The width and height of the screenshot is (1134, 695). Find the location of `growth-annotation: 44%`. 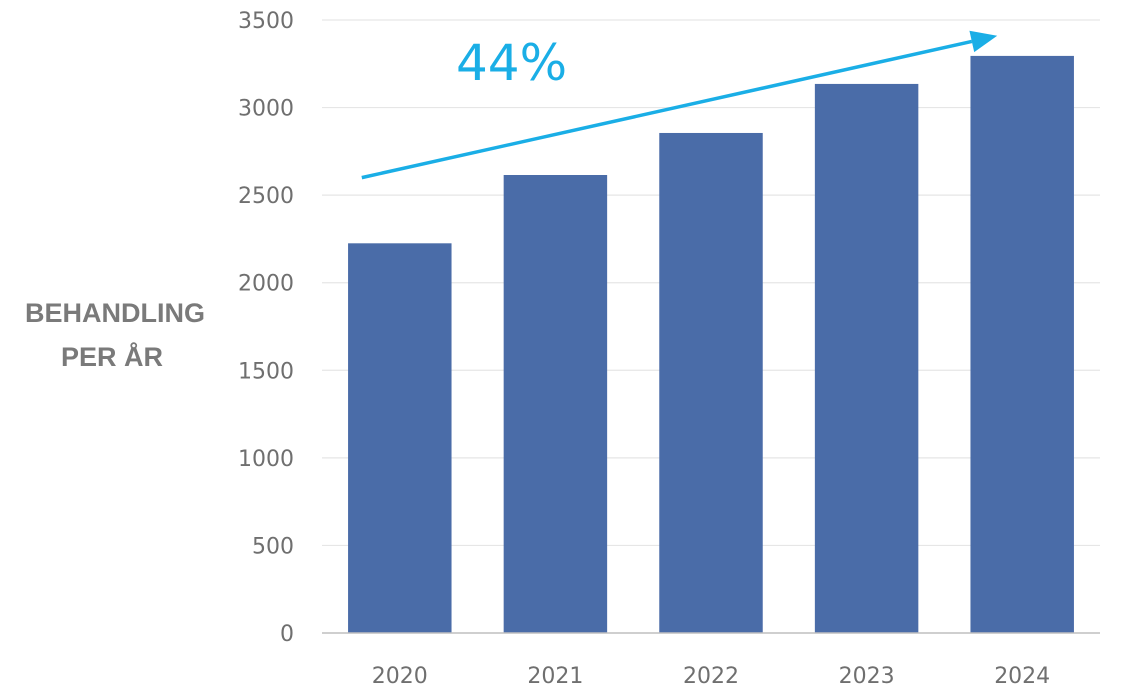

growth-annotation: 44% is located at coordinates (679, 105).